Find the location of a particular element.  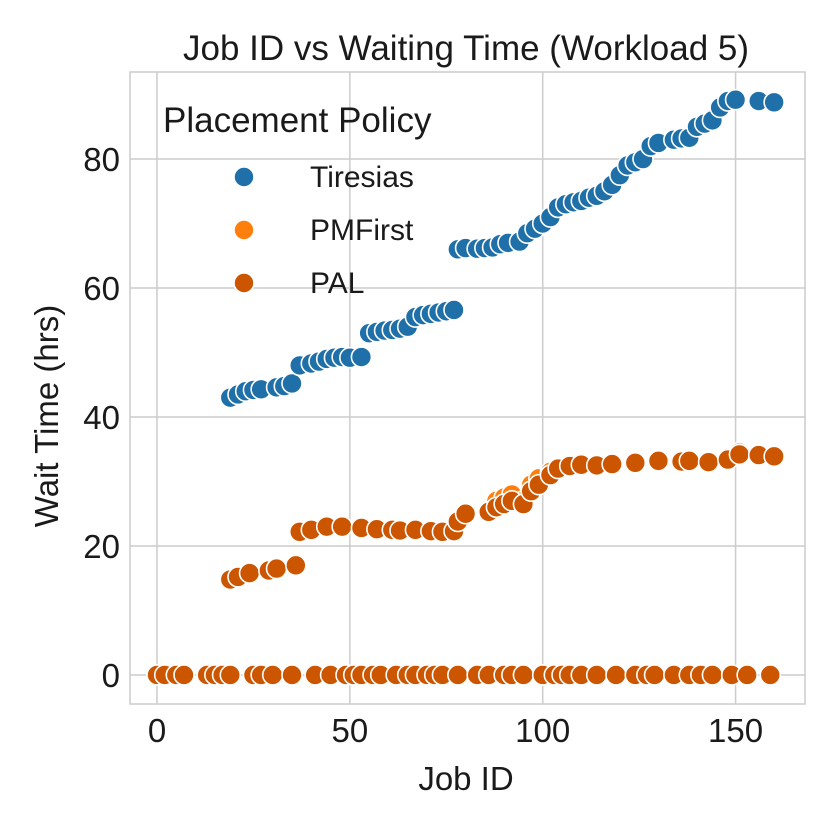

y-tick-label: 60 is located at coordinates (101, 288).